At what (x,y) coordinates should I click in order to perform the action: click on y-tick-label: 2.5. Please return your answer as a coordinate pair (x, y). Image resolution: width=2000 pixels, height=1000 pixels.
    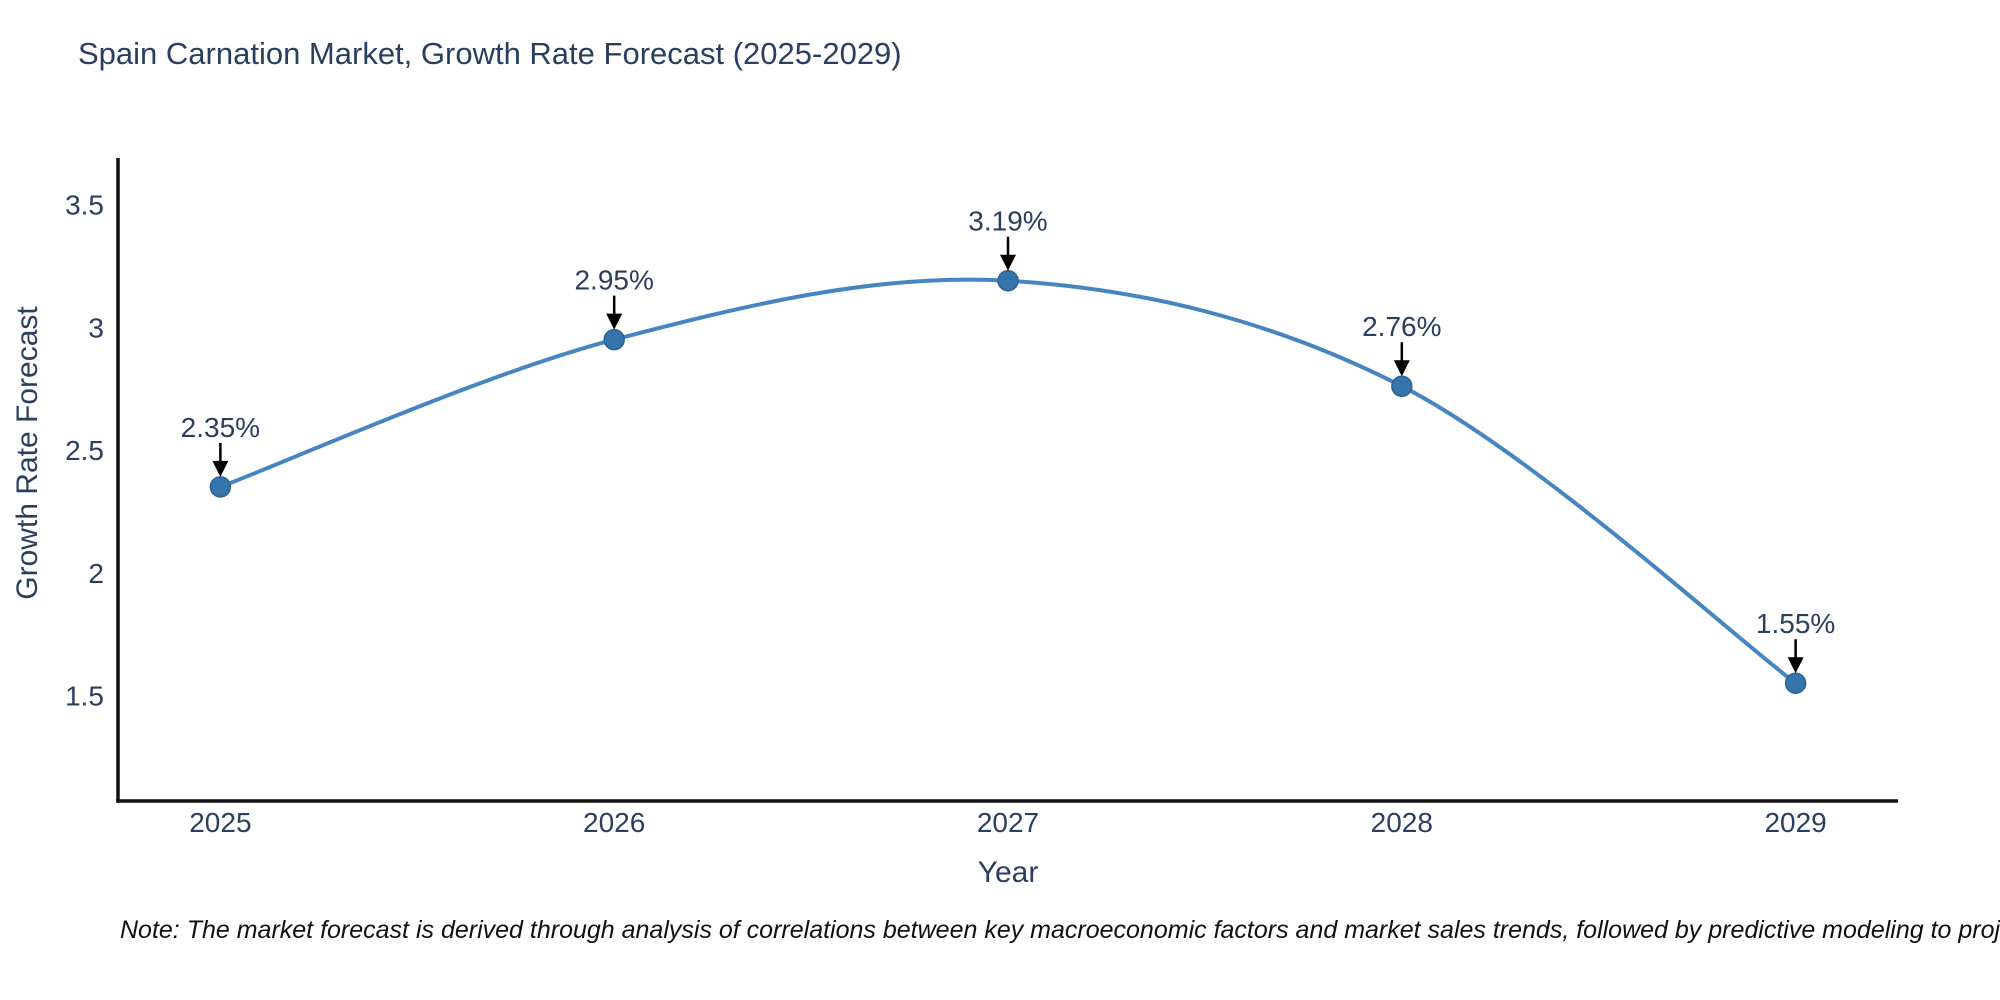
    Looking at the image, I should click on (84, 450).